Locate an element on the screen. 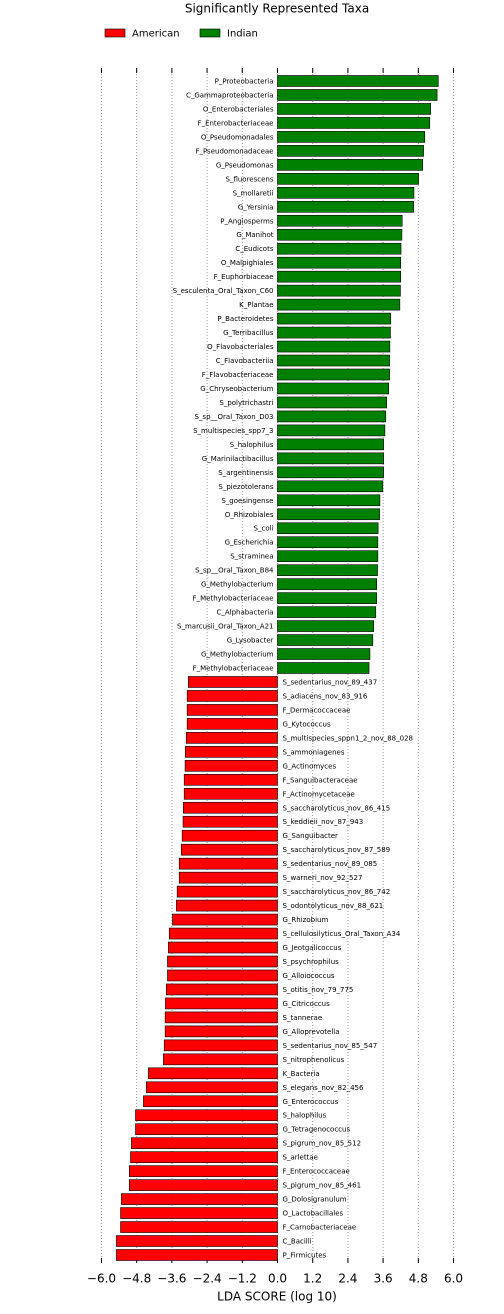 This screenshot has width=504, height=1314. category-label: G_Marinilactibacillus is located at coordinates (238, 459).